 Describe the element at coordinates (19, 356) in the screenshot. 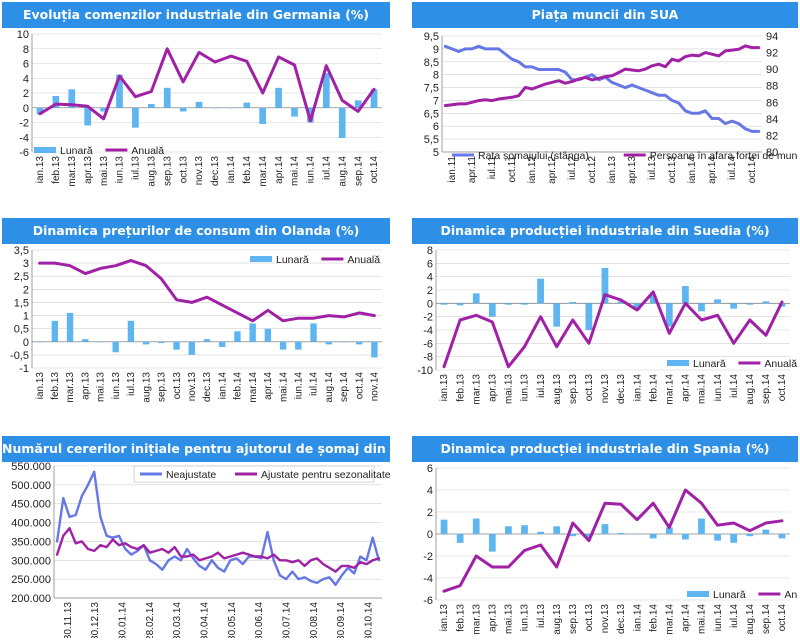

I see `y-tick-label: -0,5` at that location.